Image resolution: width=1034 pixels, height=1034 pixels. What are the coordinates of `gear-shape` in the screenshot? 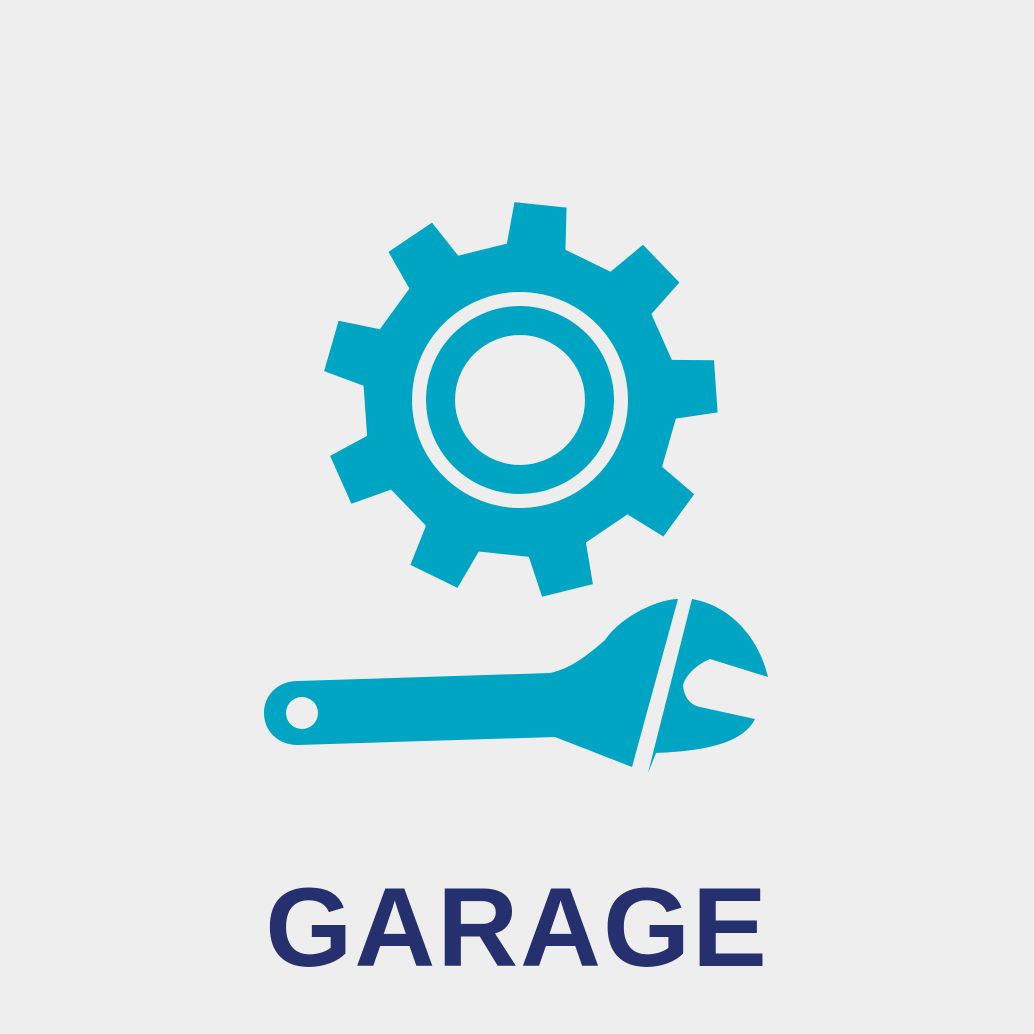 It's located at (521, 399).